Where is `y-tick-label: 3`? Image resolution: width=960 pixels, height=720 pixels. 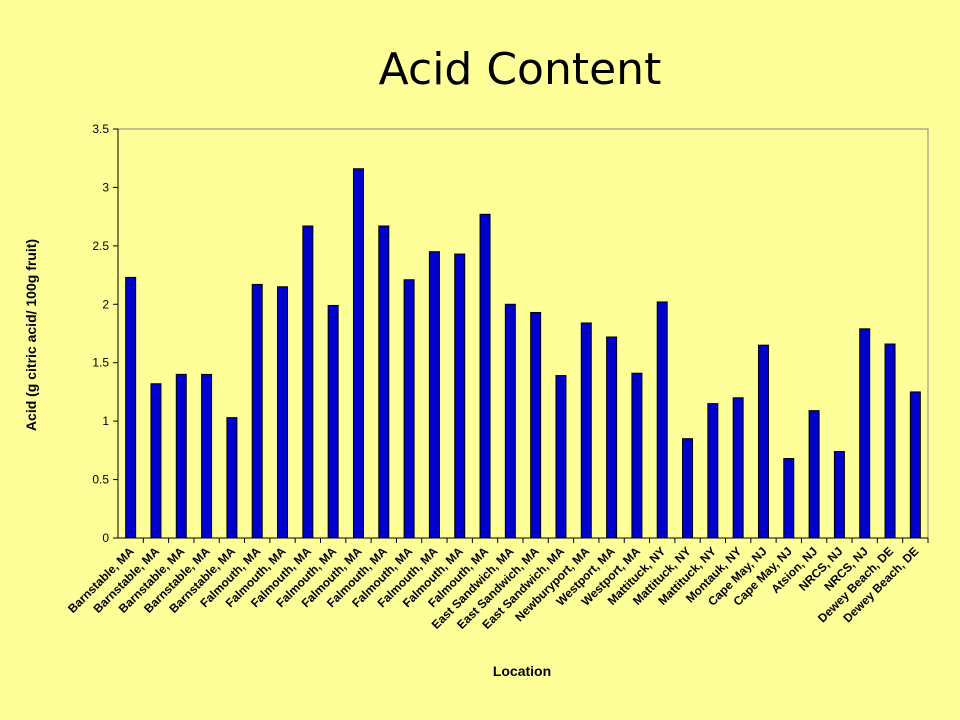
y-tick-label: 3 is located at coordinates (105, 187).